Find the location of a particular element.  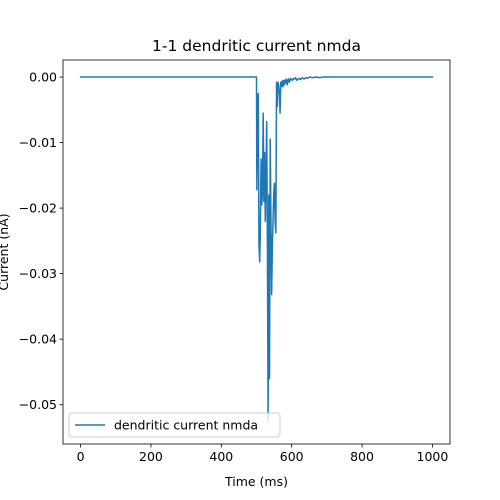

x-tick-label: 0 is located at coordinates (81, 456).